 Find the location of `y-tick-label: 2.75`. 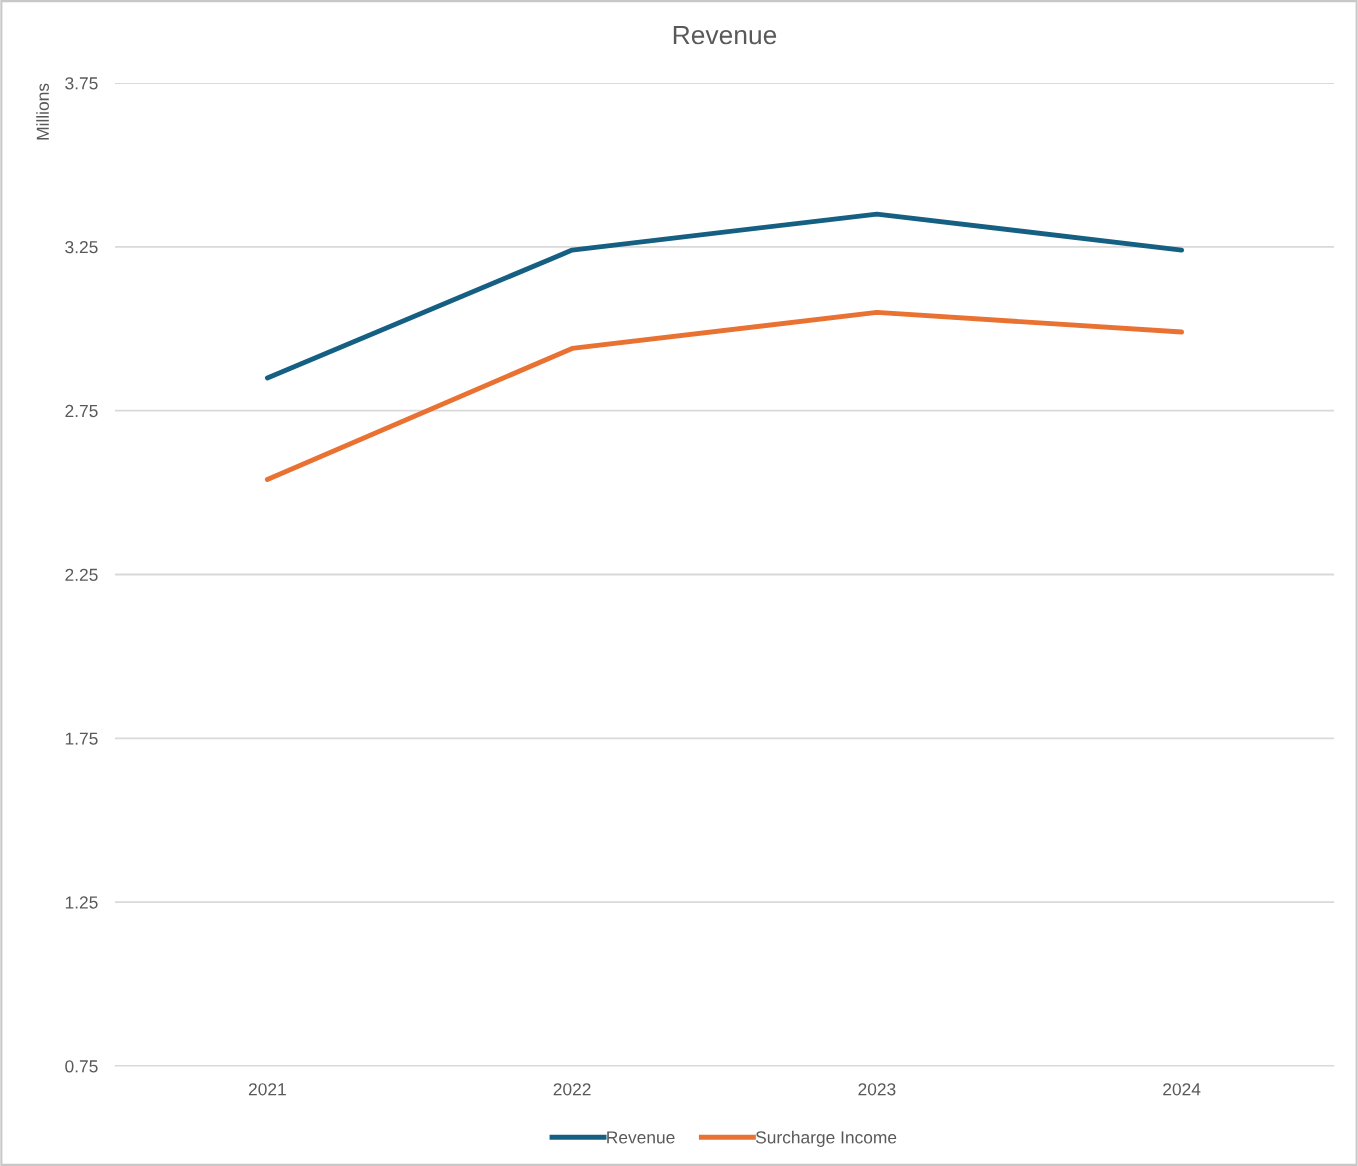

y-tick-label: 2.75 is located at coordinates (81, 411).